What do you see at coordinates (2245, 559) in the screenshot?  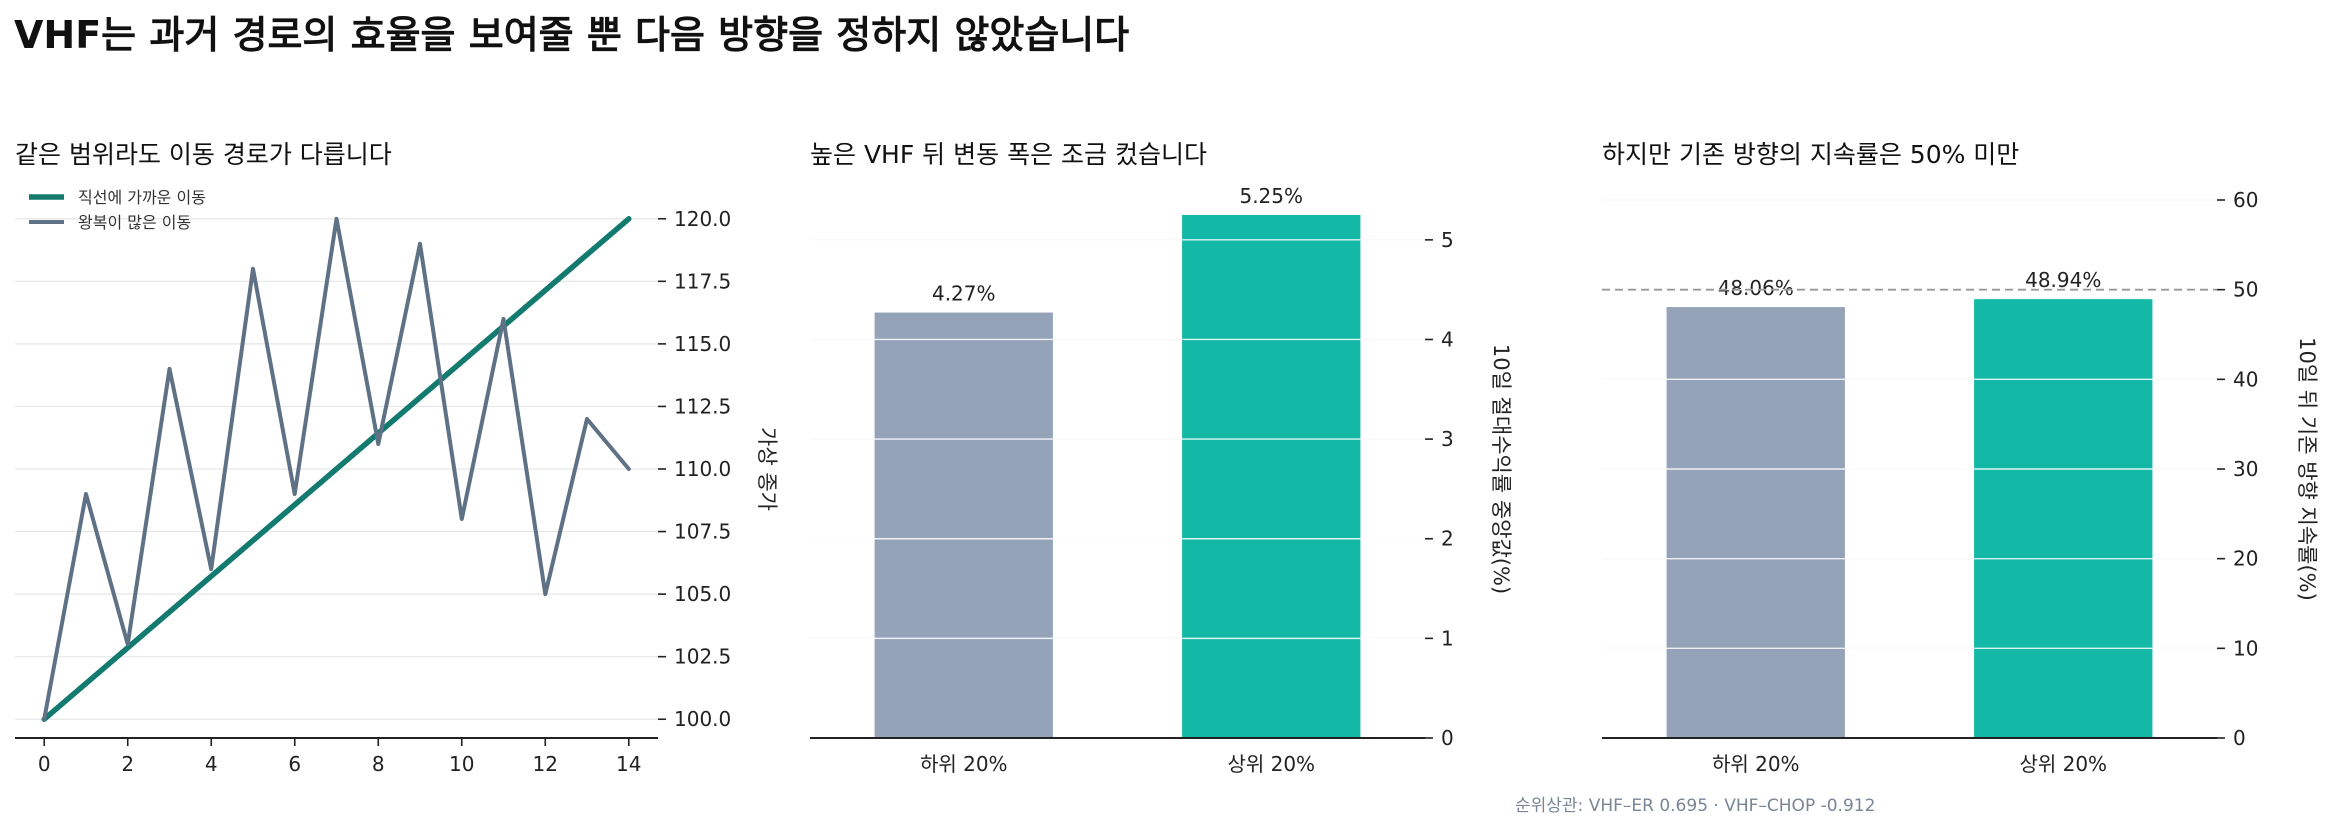 I see `y-tick-label: 20` at bounding box center [2245, 559].